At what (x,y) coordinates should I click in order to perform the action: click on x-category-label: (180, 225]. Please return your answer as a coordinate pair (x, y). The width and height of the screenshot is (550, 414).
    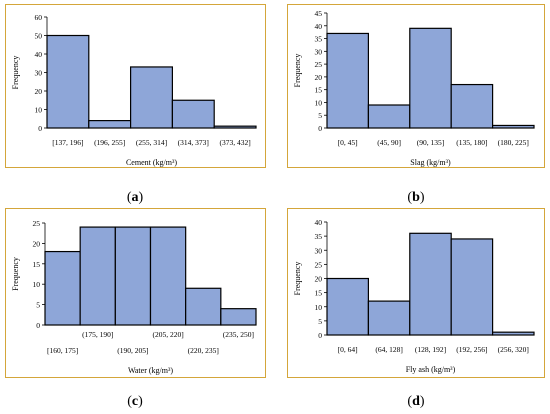
    Looking at the image, I should click on (513, 142).